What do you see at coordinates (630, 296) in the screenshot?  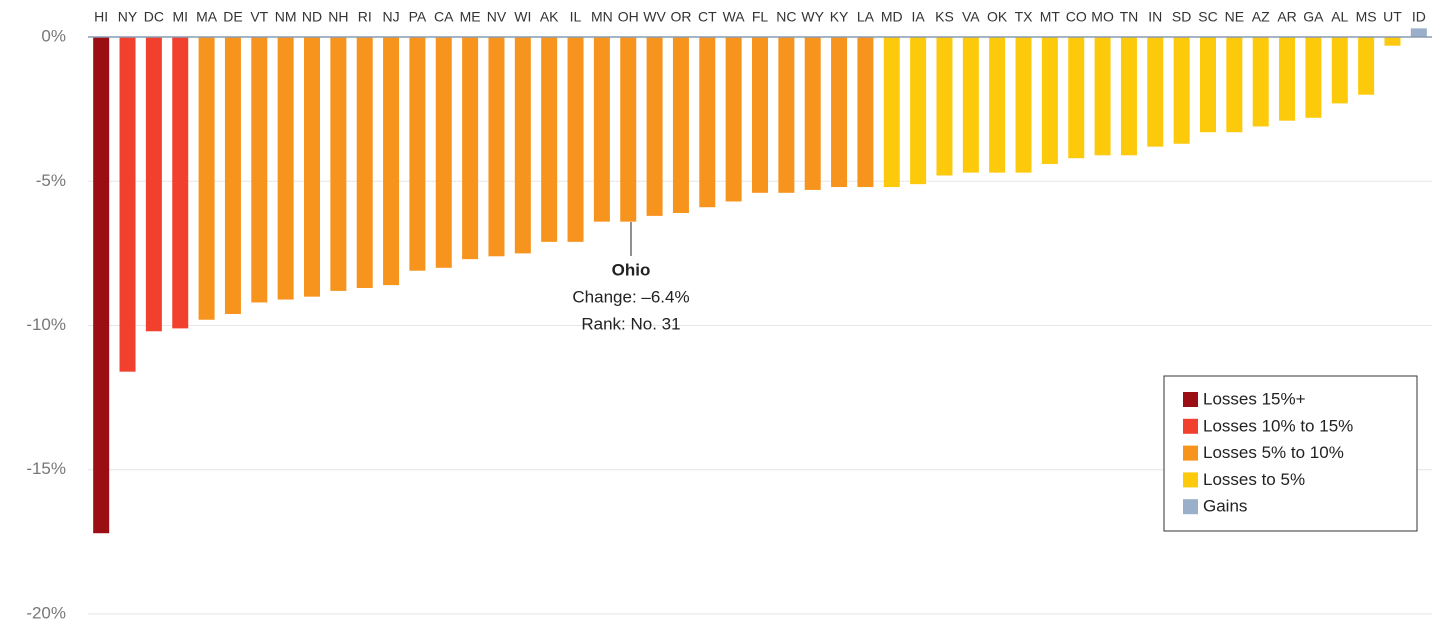 I see `annotation-line: Change: –6.4%` at bounding box center [630, 296].